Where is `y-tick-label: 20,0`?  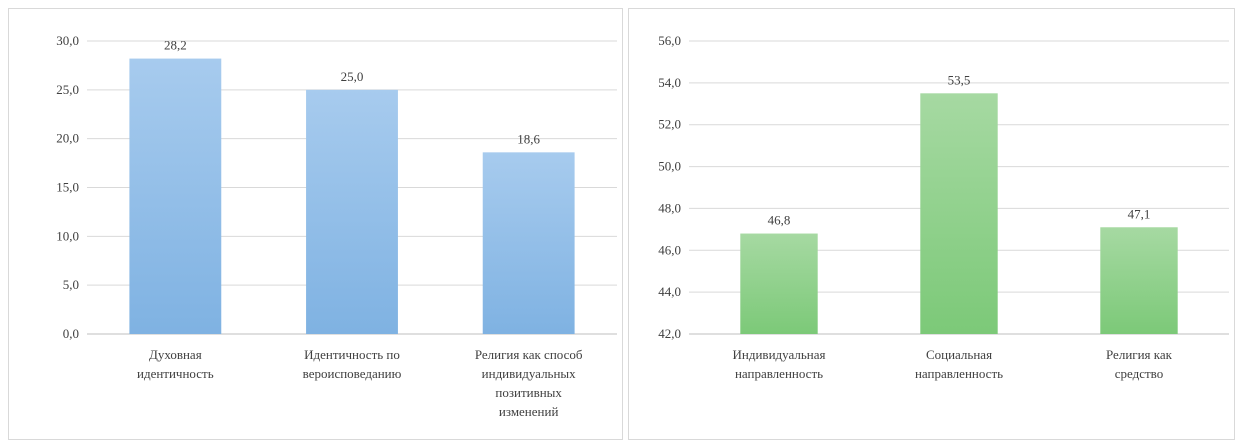
y-tick-label: 20,0 is located at coordinates (67, 138).